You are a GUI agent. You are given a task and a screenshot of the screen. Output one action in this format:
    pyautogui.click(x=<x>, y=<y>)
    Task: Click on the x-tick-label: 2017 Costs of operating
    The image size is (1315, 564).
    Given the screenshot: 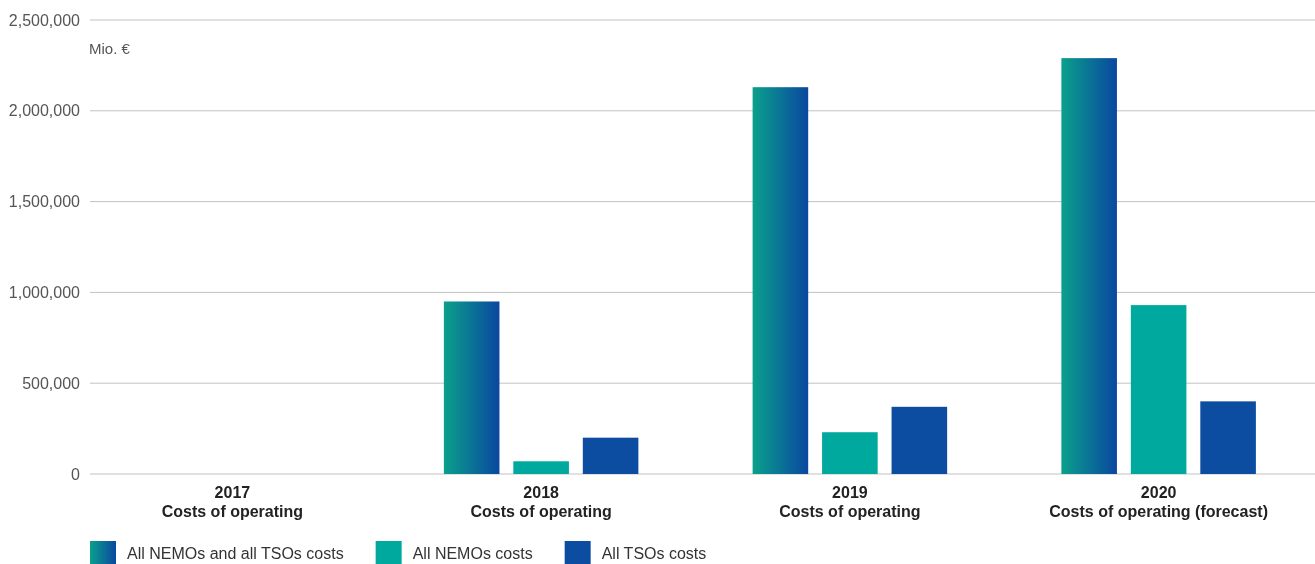 What is the action you would take?
    pyautogui.click(x=232, y=502)
    